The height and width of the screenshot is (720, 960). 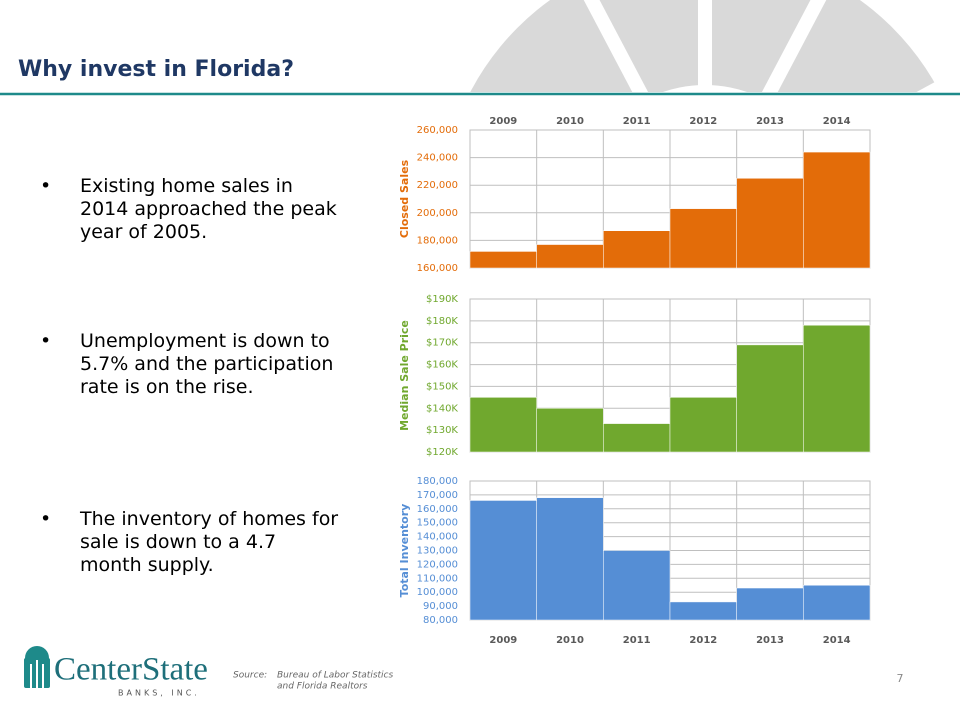 I want to click on y-tick-label: 200,000, so click(x=437, y=213).